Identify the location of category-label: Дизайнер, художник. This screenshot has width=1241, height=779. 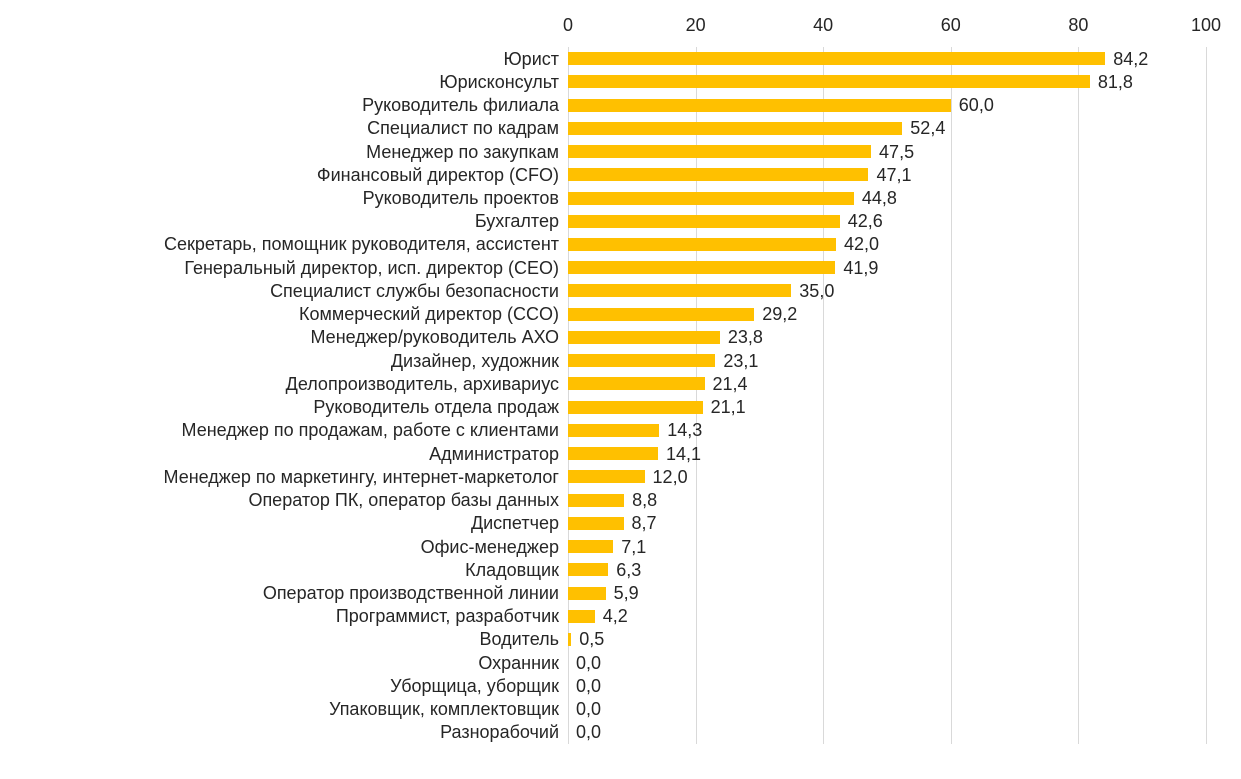
(474, 360).